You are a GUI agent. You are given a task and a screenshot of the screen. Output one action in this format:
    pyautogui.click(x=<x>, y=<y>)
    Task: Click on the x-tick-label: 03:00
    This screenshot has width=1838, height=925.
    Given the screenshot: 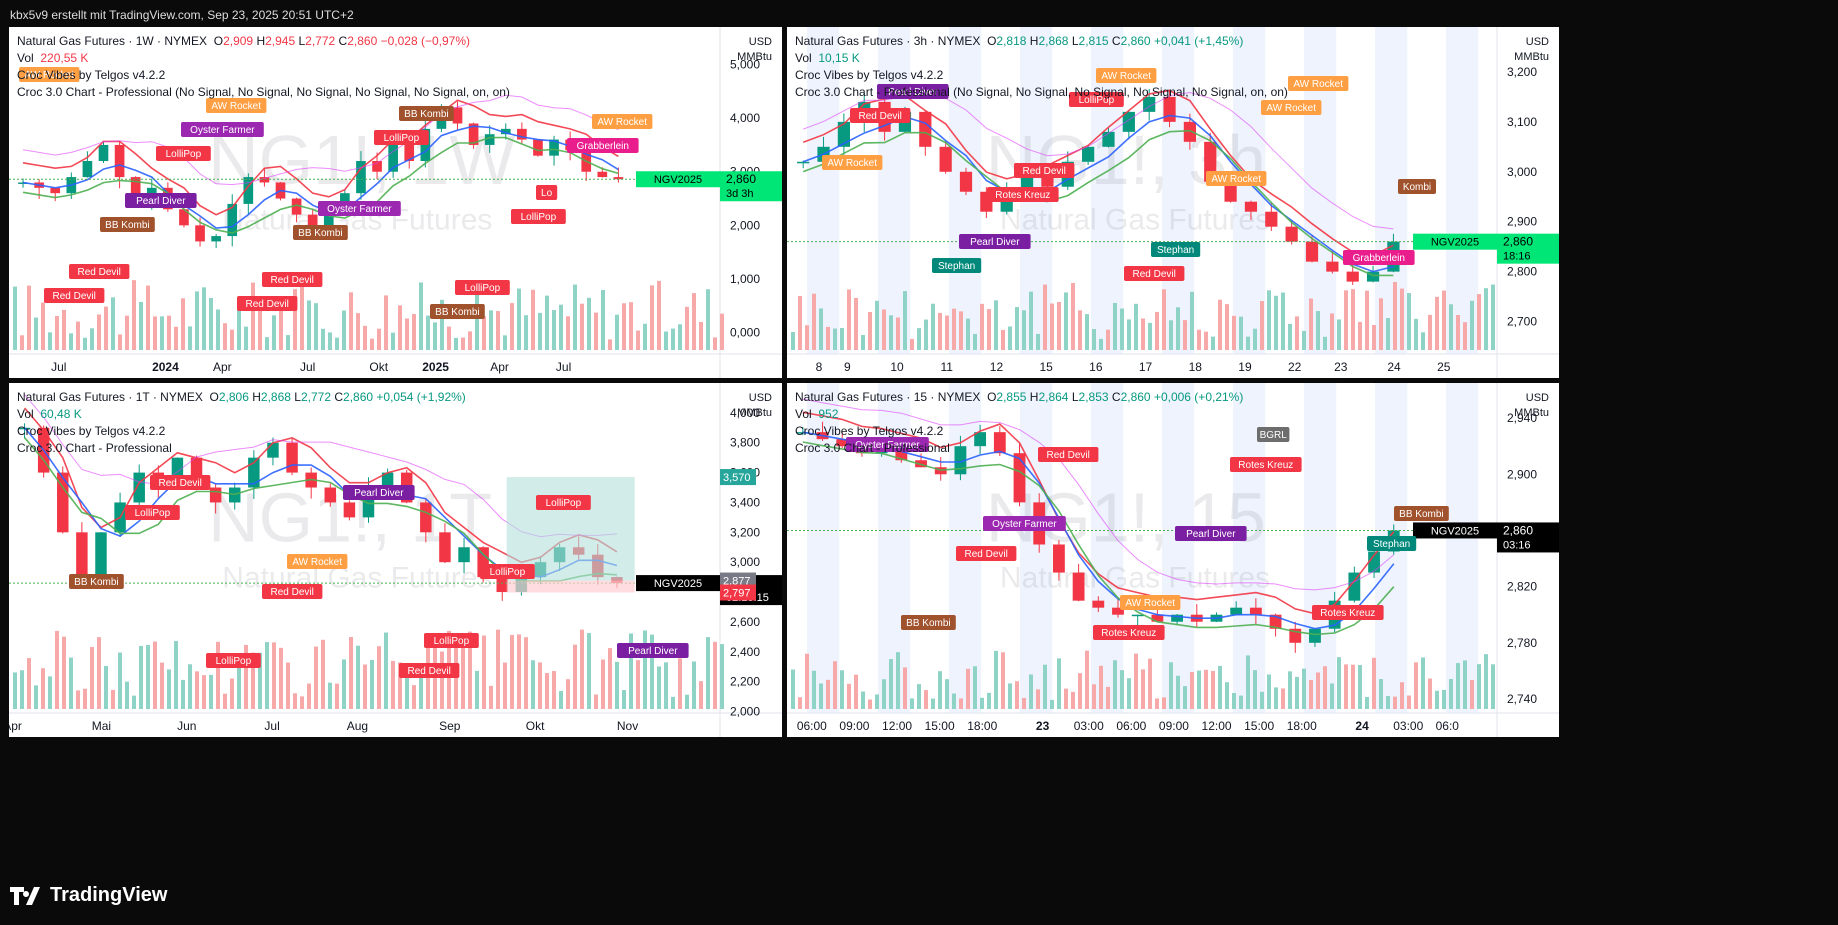 What is the action you would take?
    pyautogui.click(x=1089, y=726)
    